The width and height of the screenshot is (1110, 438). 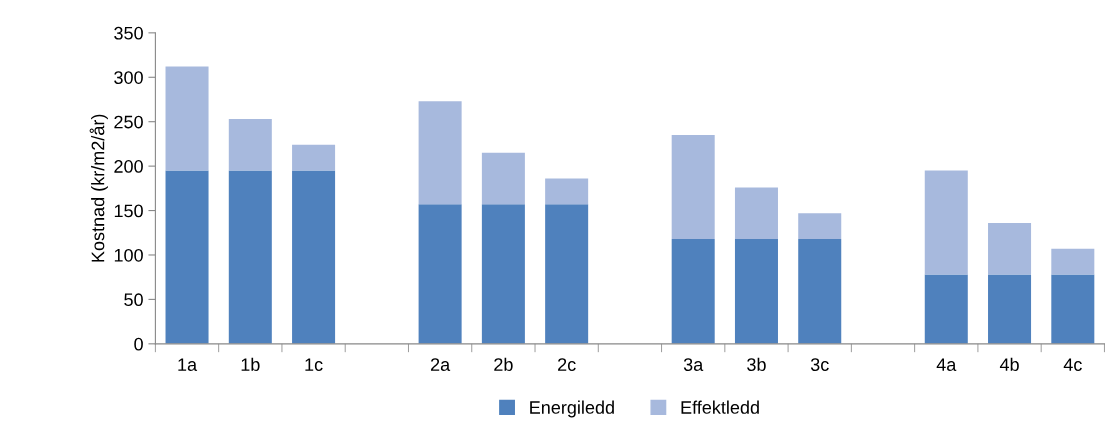 I want to click on y-tick-label: 50, so click(x=133, y=300).